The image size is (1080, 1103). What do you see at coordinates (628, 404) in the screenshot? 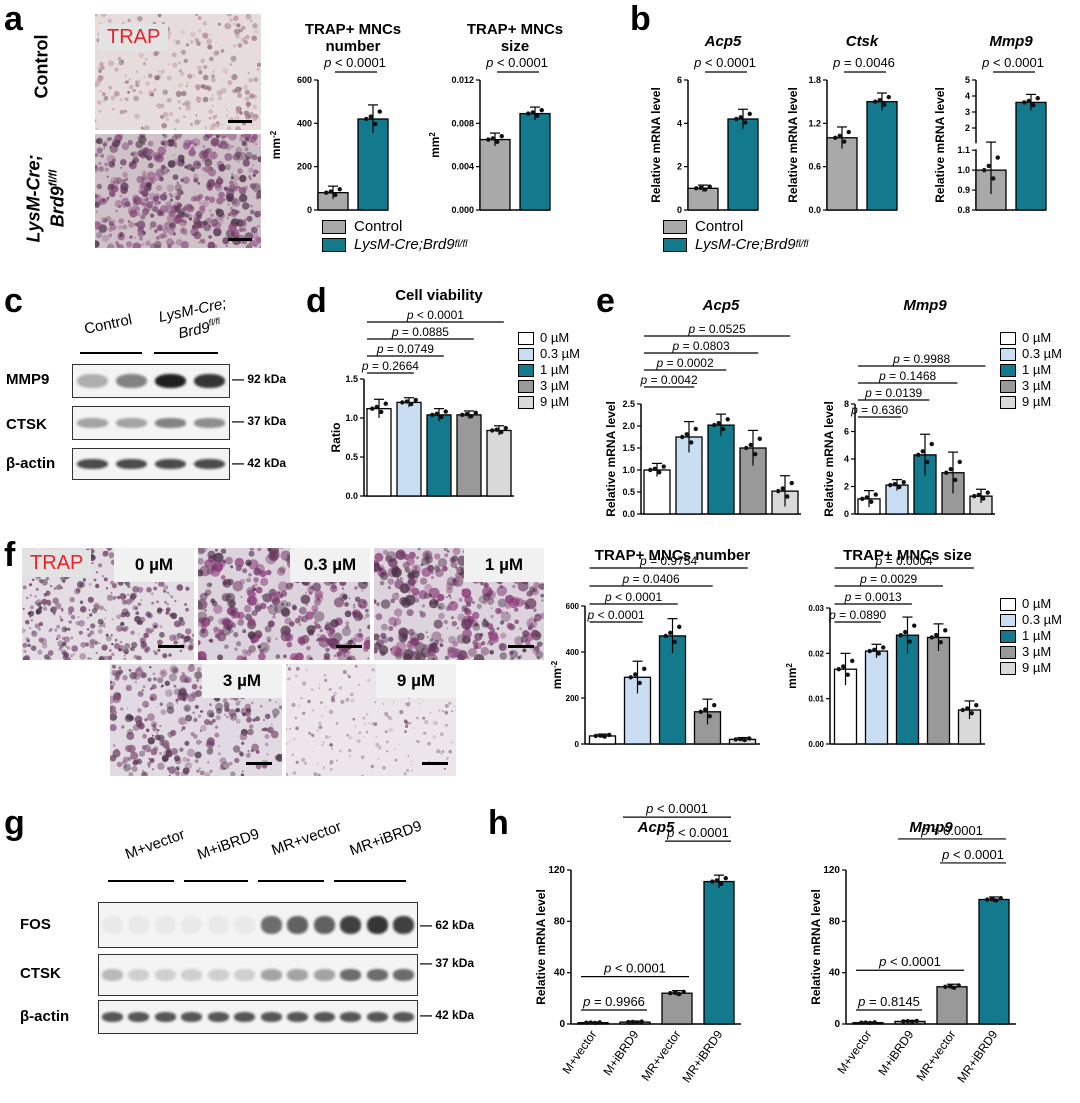
I see `y-tick-label: 2.5` at bounding box center [628, 404].